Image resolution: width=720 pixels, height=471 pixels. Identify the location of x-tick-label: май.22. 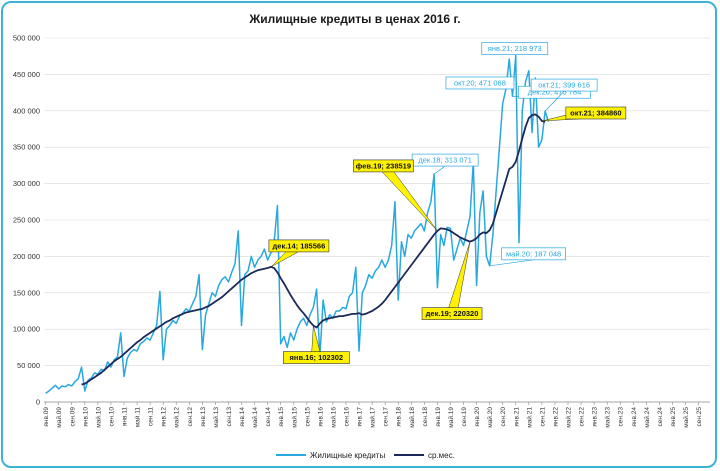
(568, 417).